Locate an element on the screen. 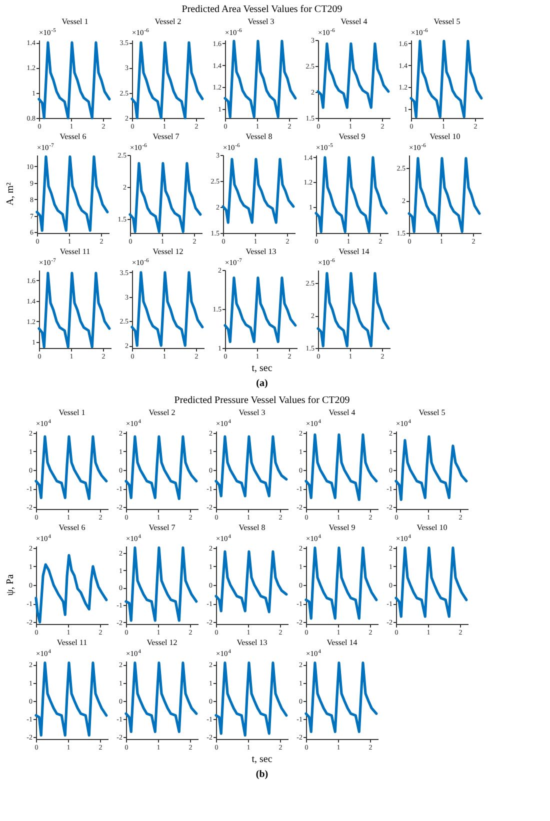 The image size is (550, 821). text: ψ, Pa is located at coordinates (10, 585).